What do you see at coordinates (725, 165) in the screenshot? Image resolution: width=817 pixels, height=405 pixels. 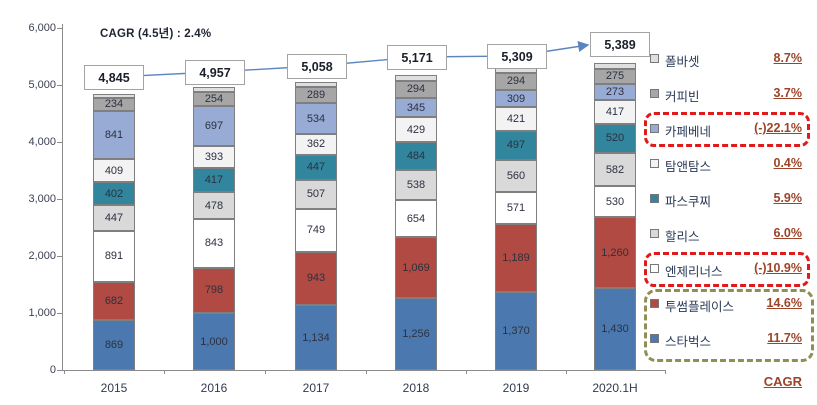 I see `legend-row: 탐앤탐스 0.4%` at bounding box center [725, 165].